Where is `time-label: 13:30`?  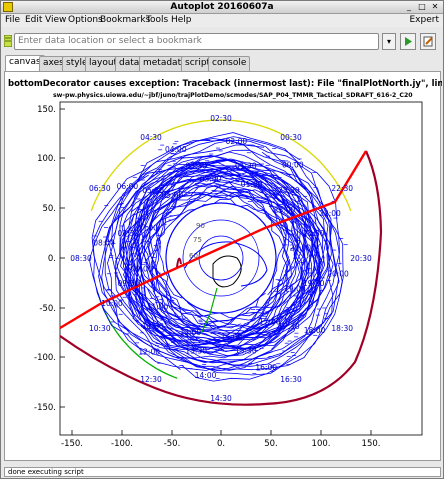 time-label: 13:30 is located at coordinates (196, 351).